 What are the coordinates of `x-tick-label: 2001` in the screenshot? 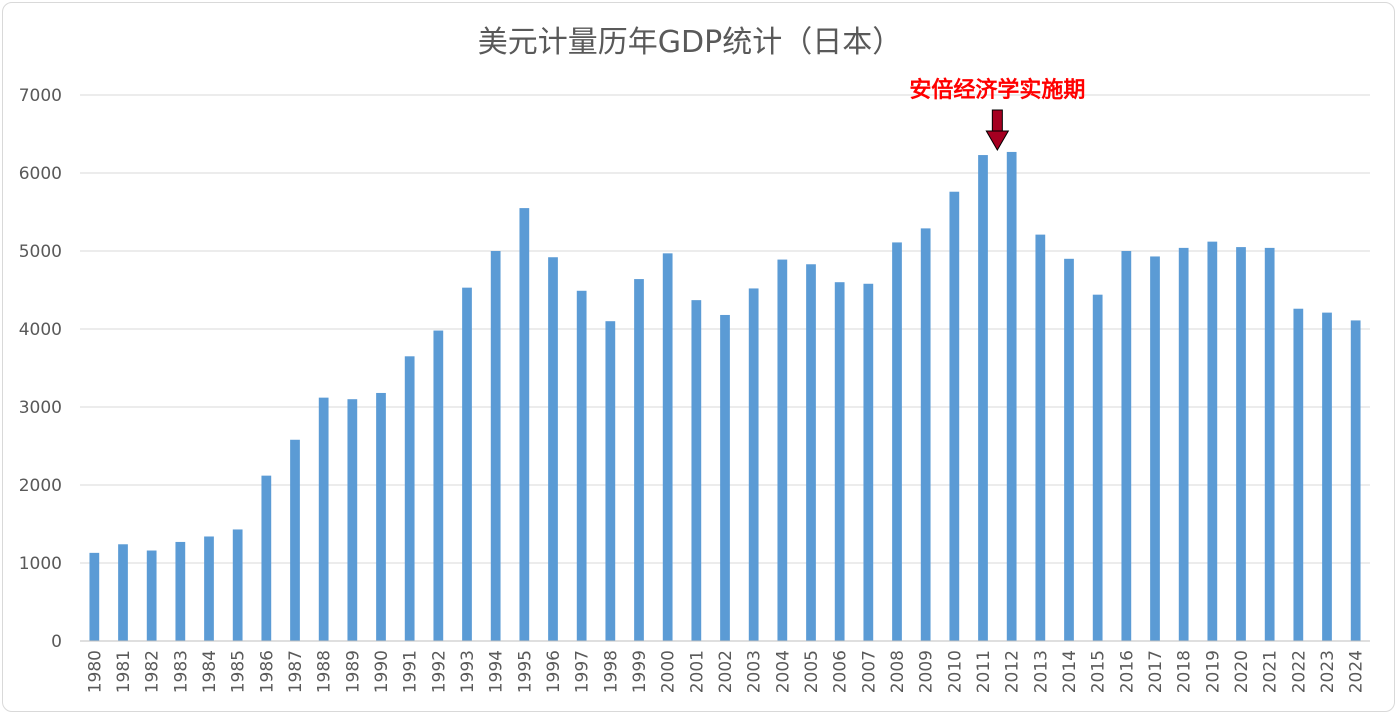 It's located at (697, 671).